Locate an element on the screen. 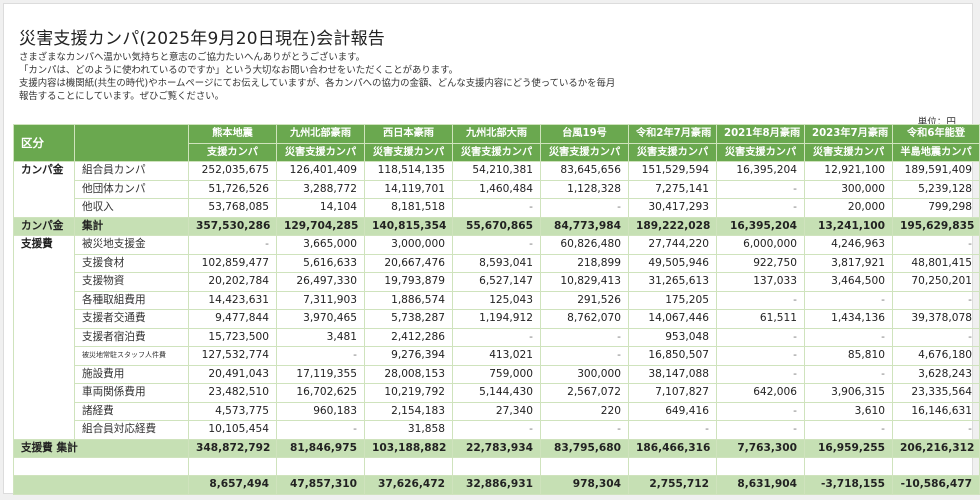 The image size is (980, 500). header-col-4-line2: 災害支援カンパ is located at coordinates (496, 152).